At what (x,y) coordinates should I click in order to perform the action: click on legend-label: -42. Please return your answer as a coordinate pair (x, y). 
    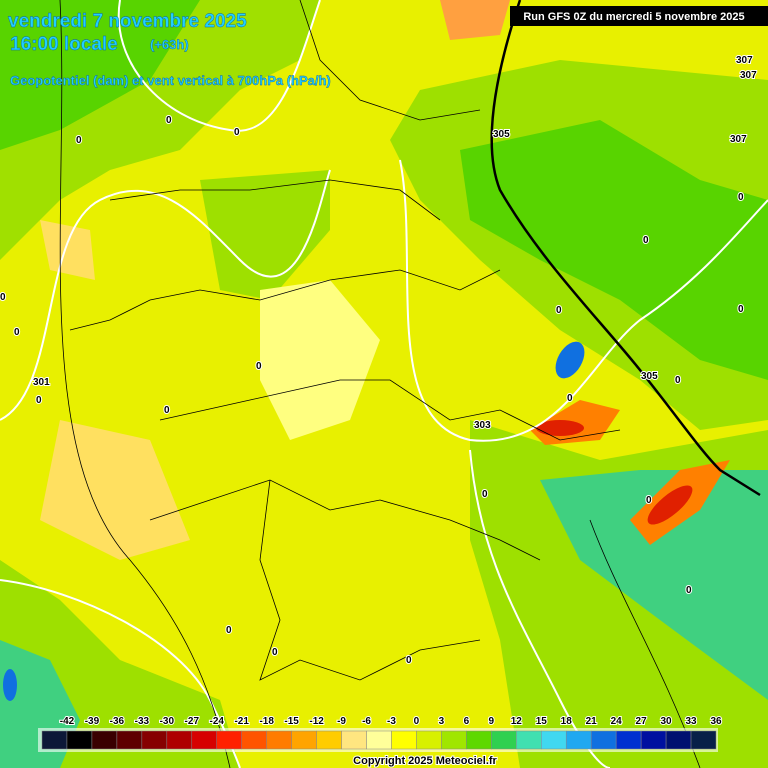
    Looking at the image, I should click on (67, 721).